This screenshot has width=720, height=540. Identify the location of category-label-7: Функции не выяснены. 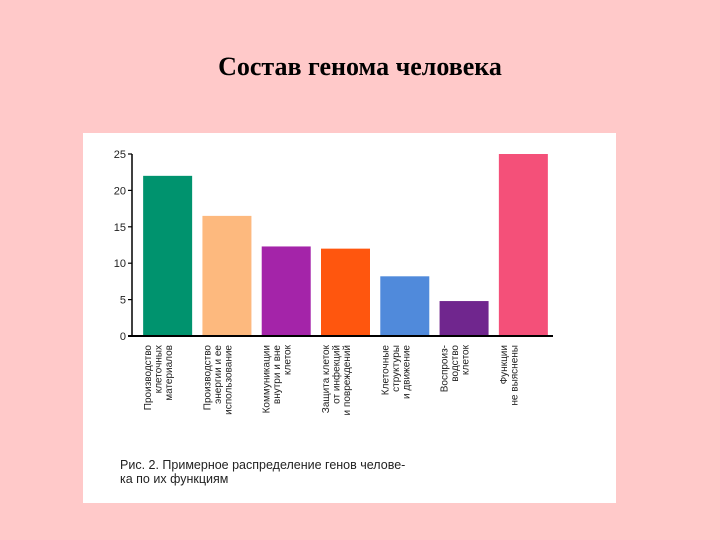
(510, 375).